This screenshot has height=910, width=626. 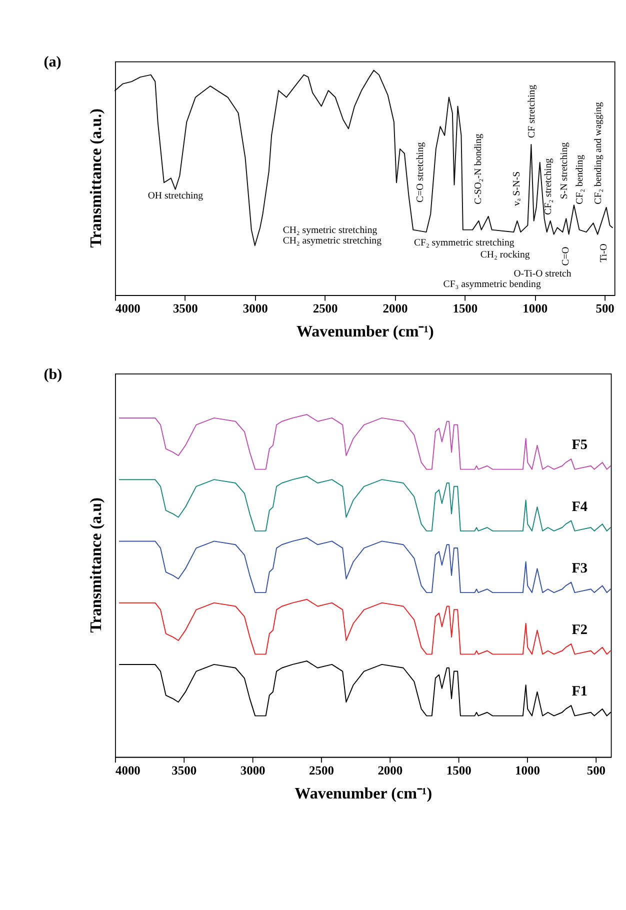 I want to click on annotation: CF₃ asymmetric bending, so click(x=492, y=284).